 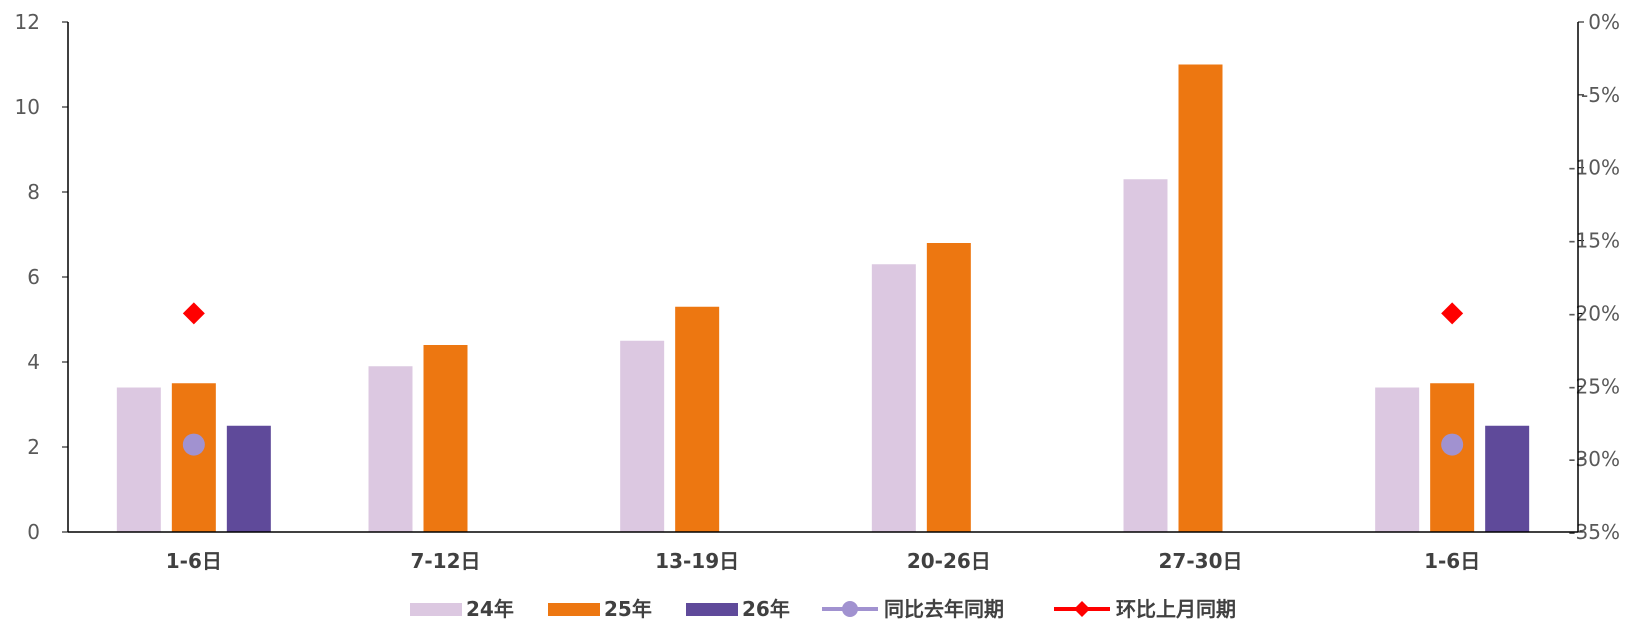 I want to click on legend-label: 同比去年同期, so click(x=944, y=609).